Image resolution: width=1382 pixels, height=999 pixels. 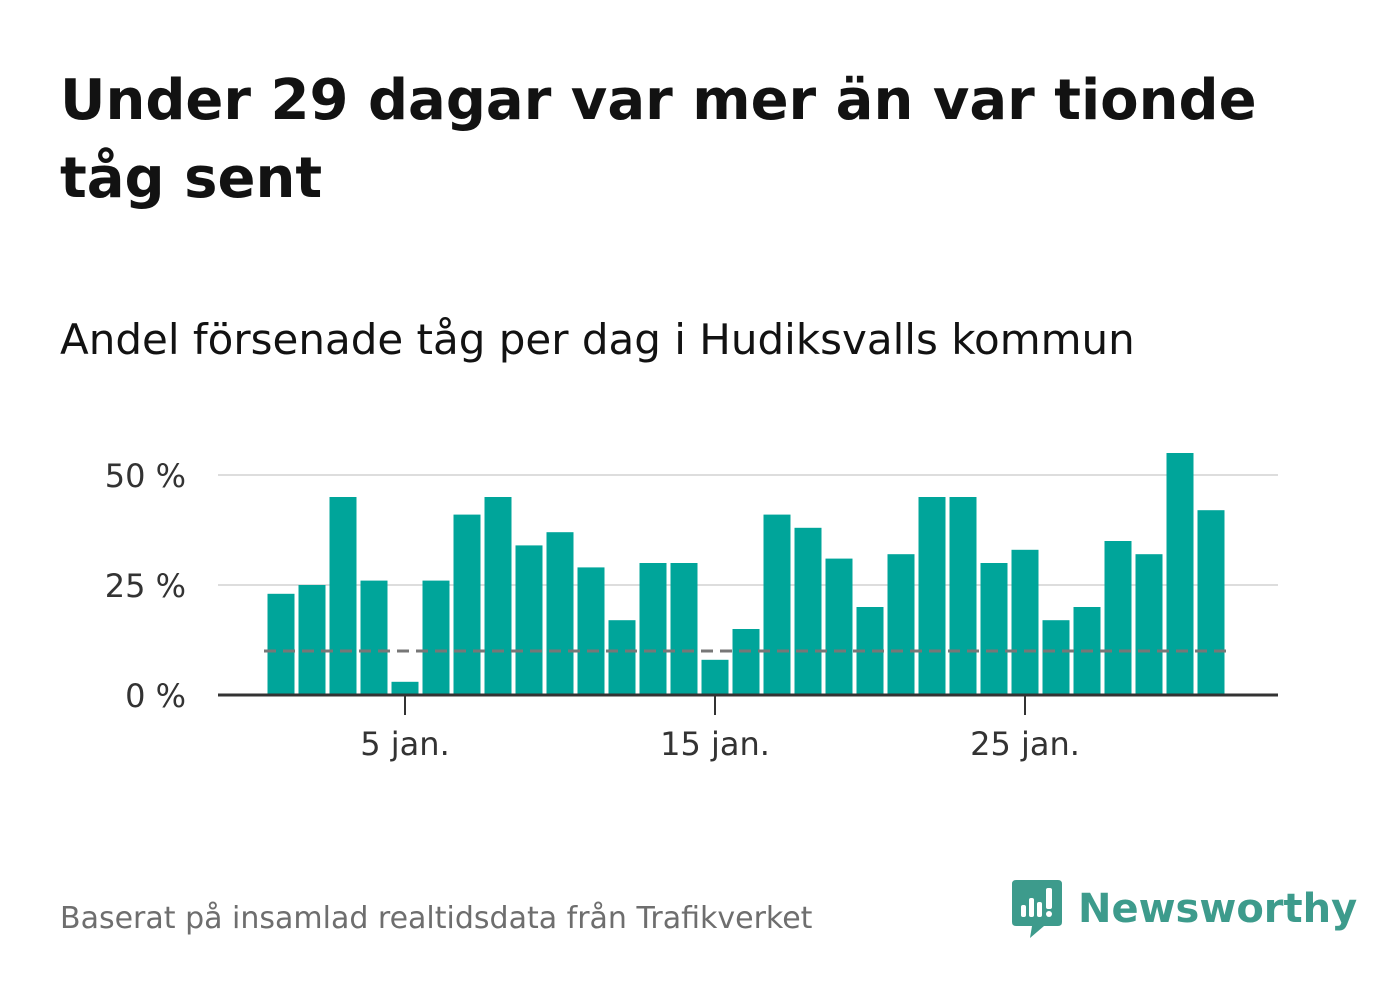 I want to click on x-tick-label: 5 jan., so click(x=404, y=744).